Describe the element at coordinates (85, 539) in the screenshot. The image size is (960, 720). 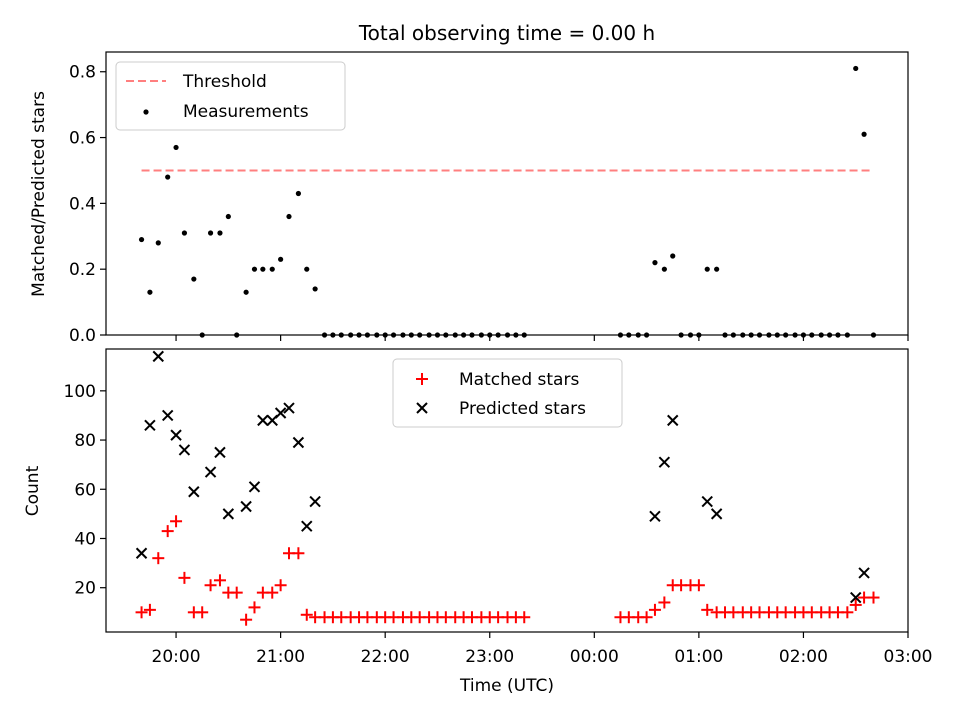
I see `bottom-y-tick-label: 40` at that location.